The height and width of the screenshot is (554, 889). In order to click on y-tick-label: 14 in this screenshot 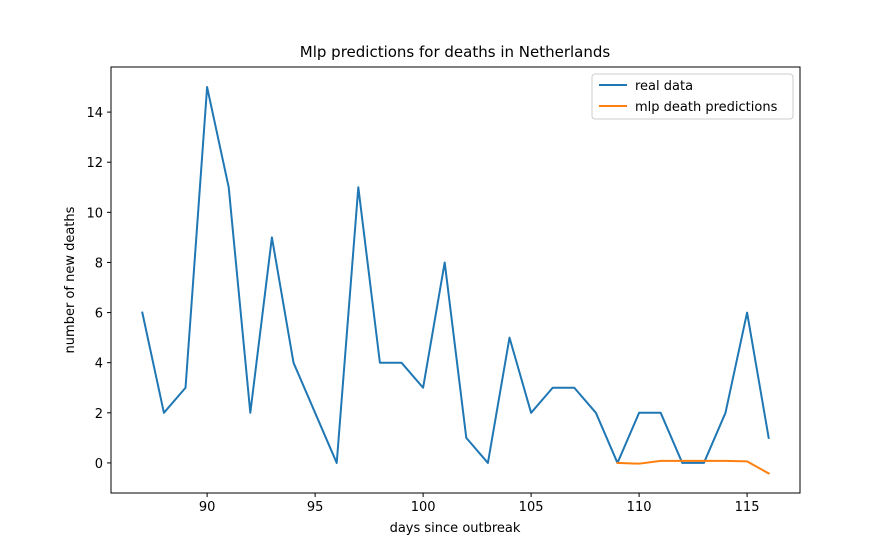, I will do `click(94, 113)`.